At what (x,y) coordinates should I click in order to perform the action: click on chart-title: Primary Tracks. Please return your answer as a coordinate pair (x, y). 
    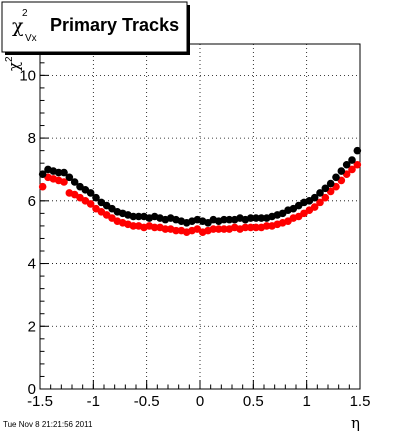
    Looking at the image, I should click on (114, 25).